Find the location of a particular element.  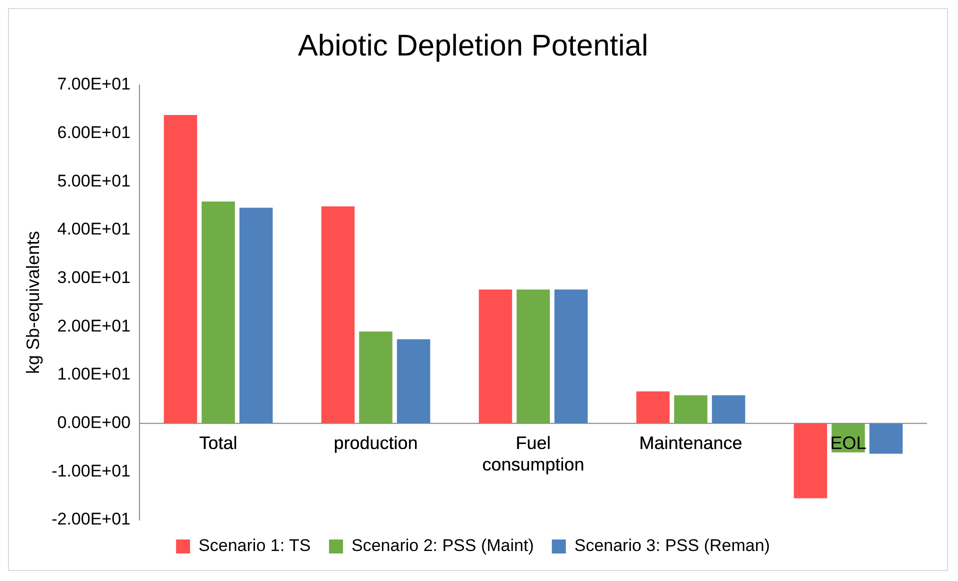

y-tick-label: 2.00E+01 is located at coordinates (94, 326).